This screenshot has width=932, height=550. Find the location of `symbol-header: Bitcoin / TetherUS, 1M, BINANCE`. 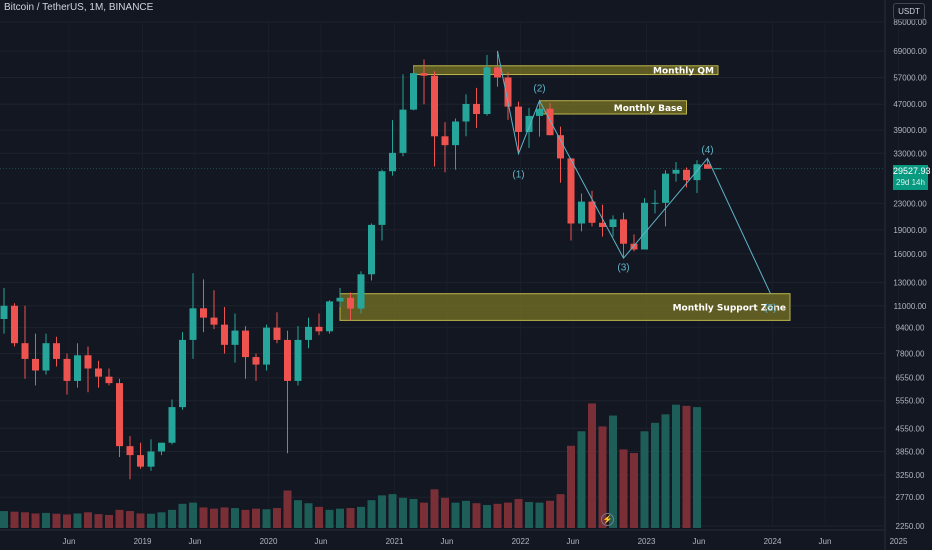

symbol-header: Bitcoin / TetherUS, 1M, BINANCE is located at coordinates (79, 7).